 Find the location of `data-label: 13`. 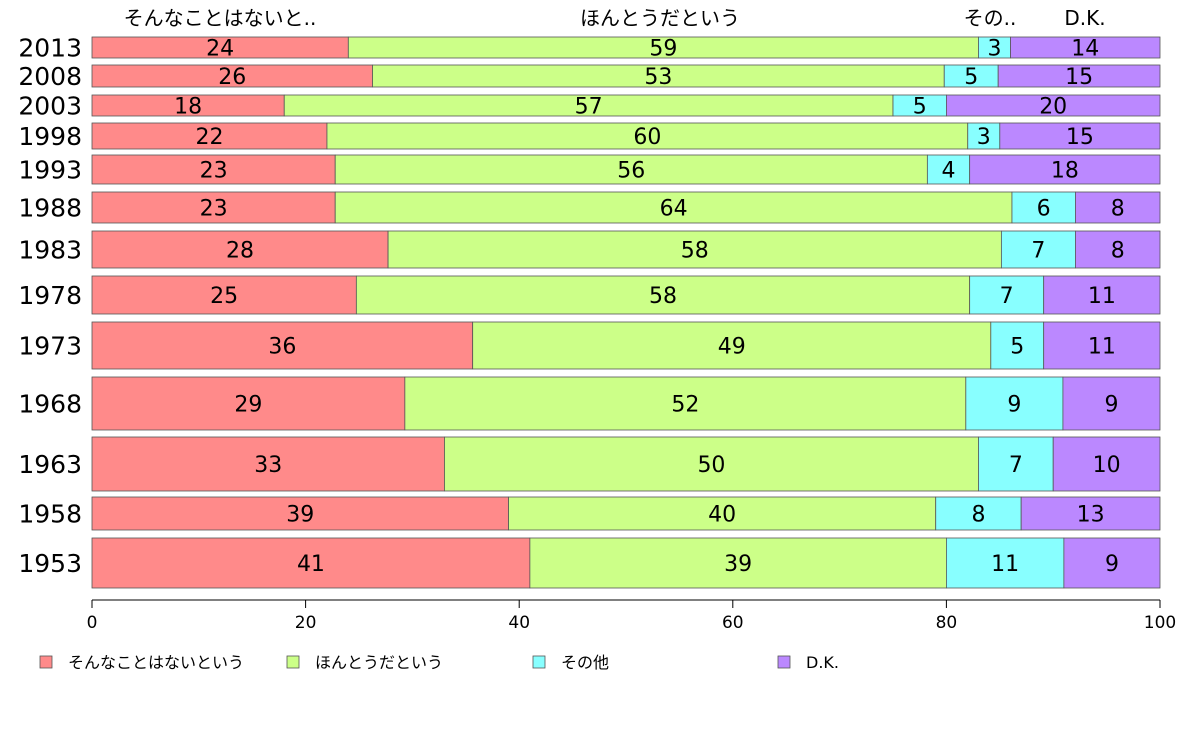

data-label: 13 is located at coordinates (1091, 515).